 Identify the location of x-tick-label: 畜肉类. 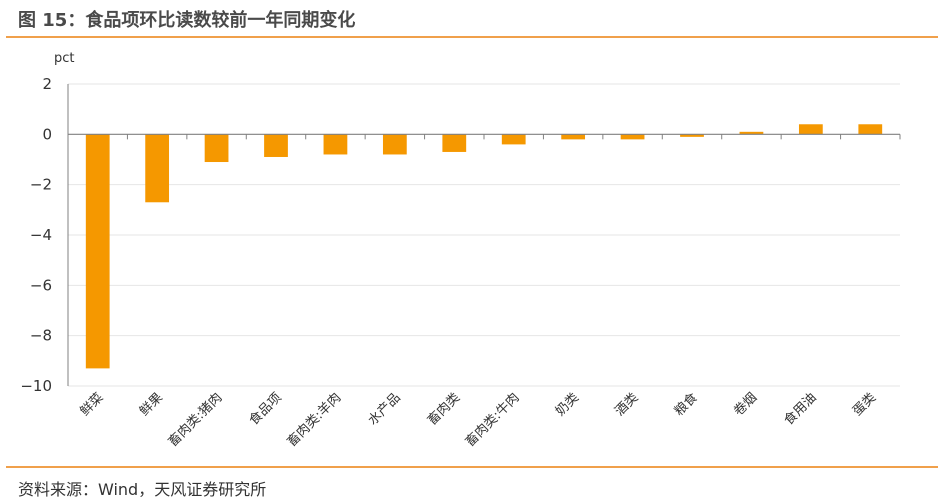
(443, 409).